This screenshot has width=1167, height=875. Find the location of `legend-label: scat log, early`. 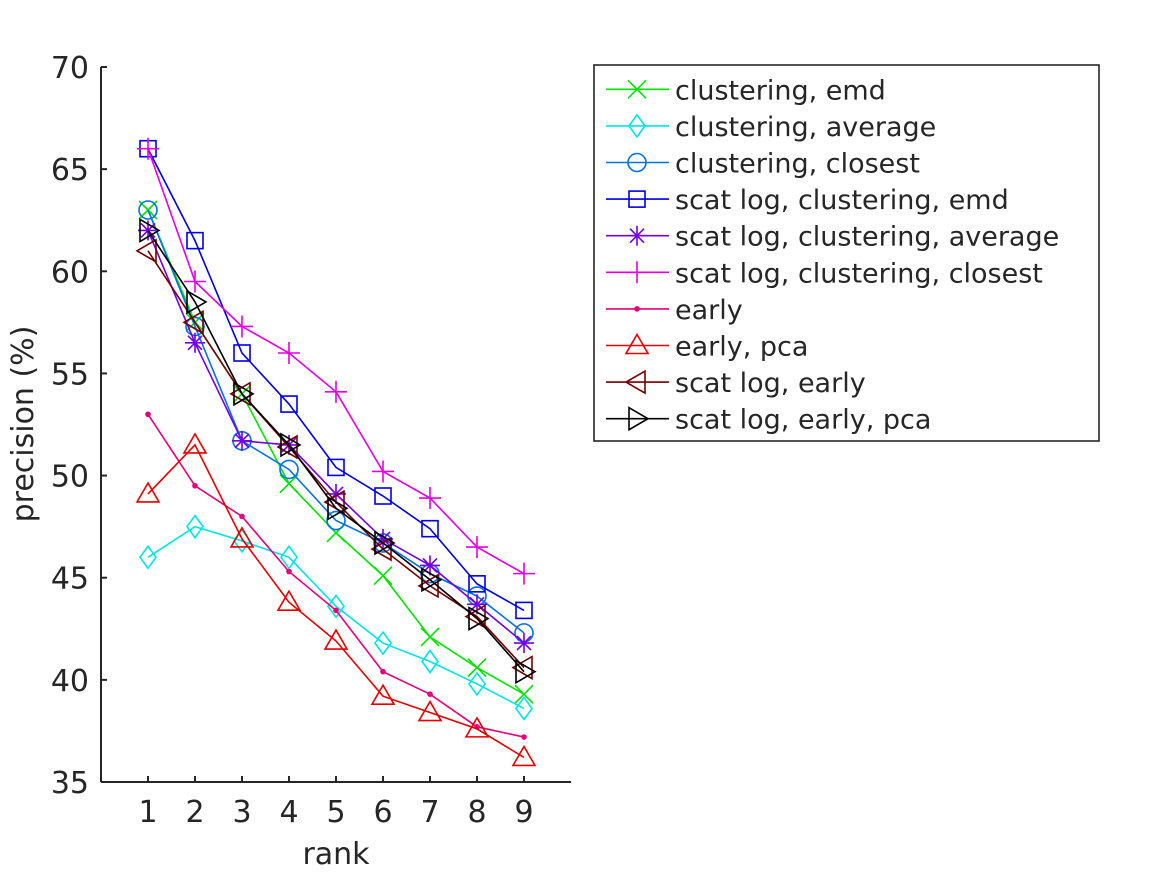

legend-label: scat log, early is located at coordinates (770, 383).